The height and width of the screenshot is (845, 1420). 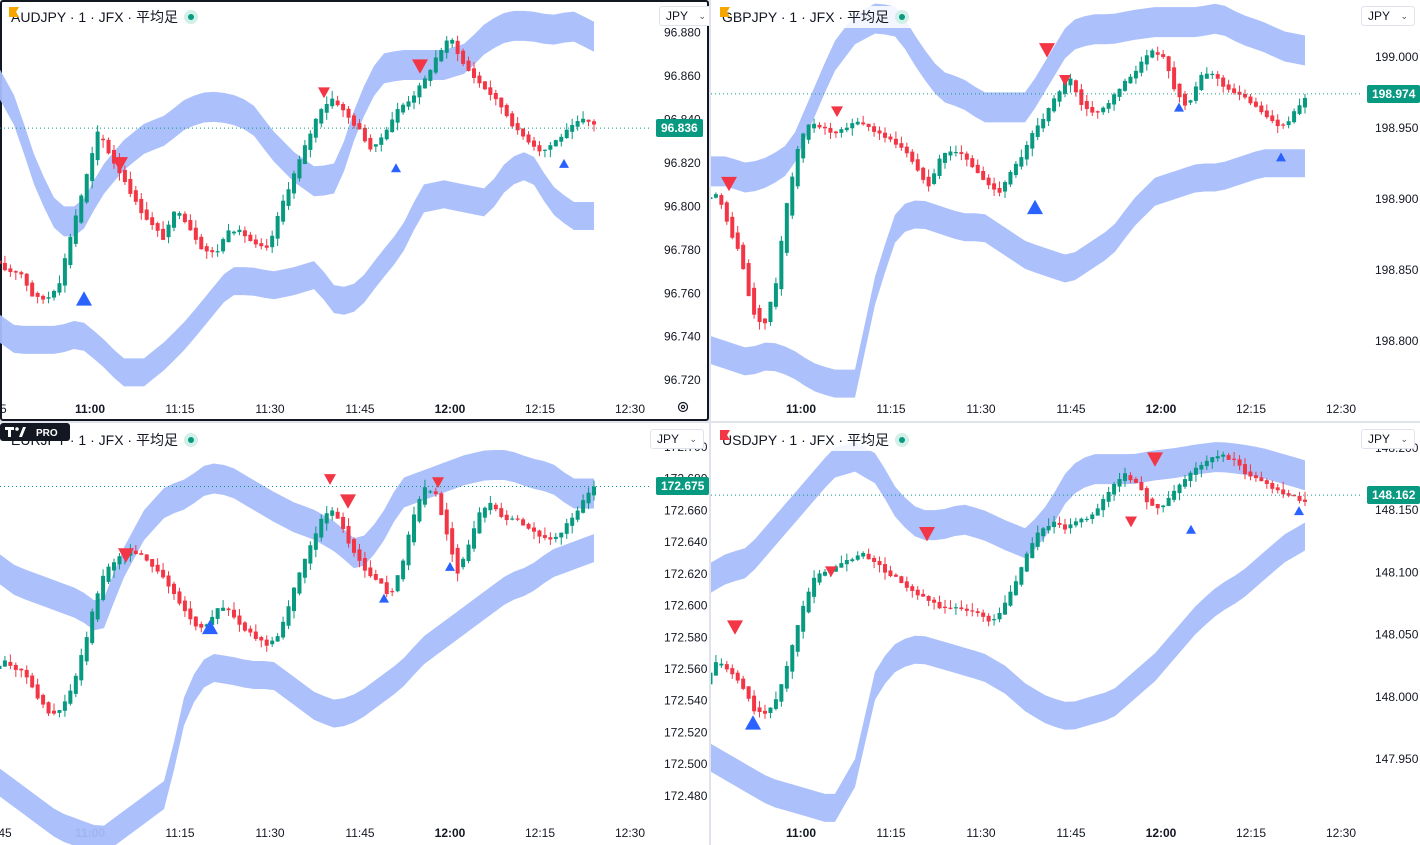 What do you see at coordinates (1397, 635) in the screenshot?
I see `price-tick-label: 148.050` at bounding box center [1397, 635].